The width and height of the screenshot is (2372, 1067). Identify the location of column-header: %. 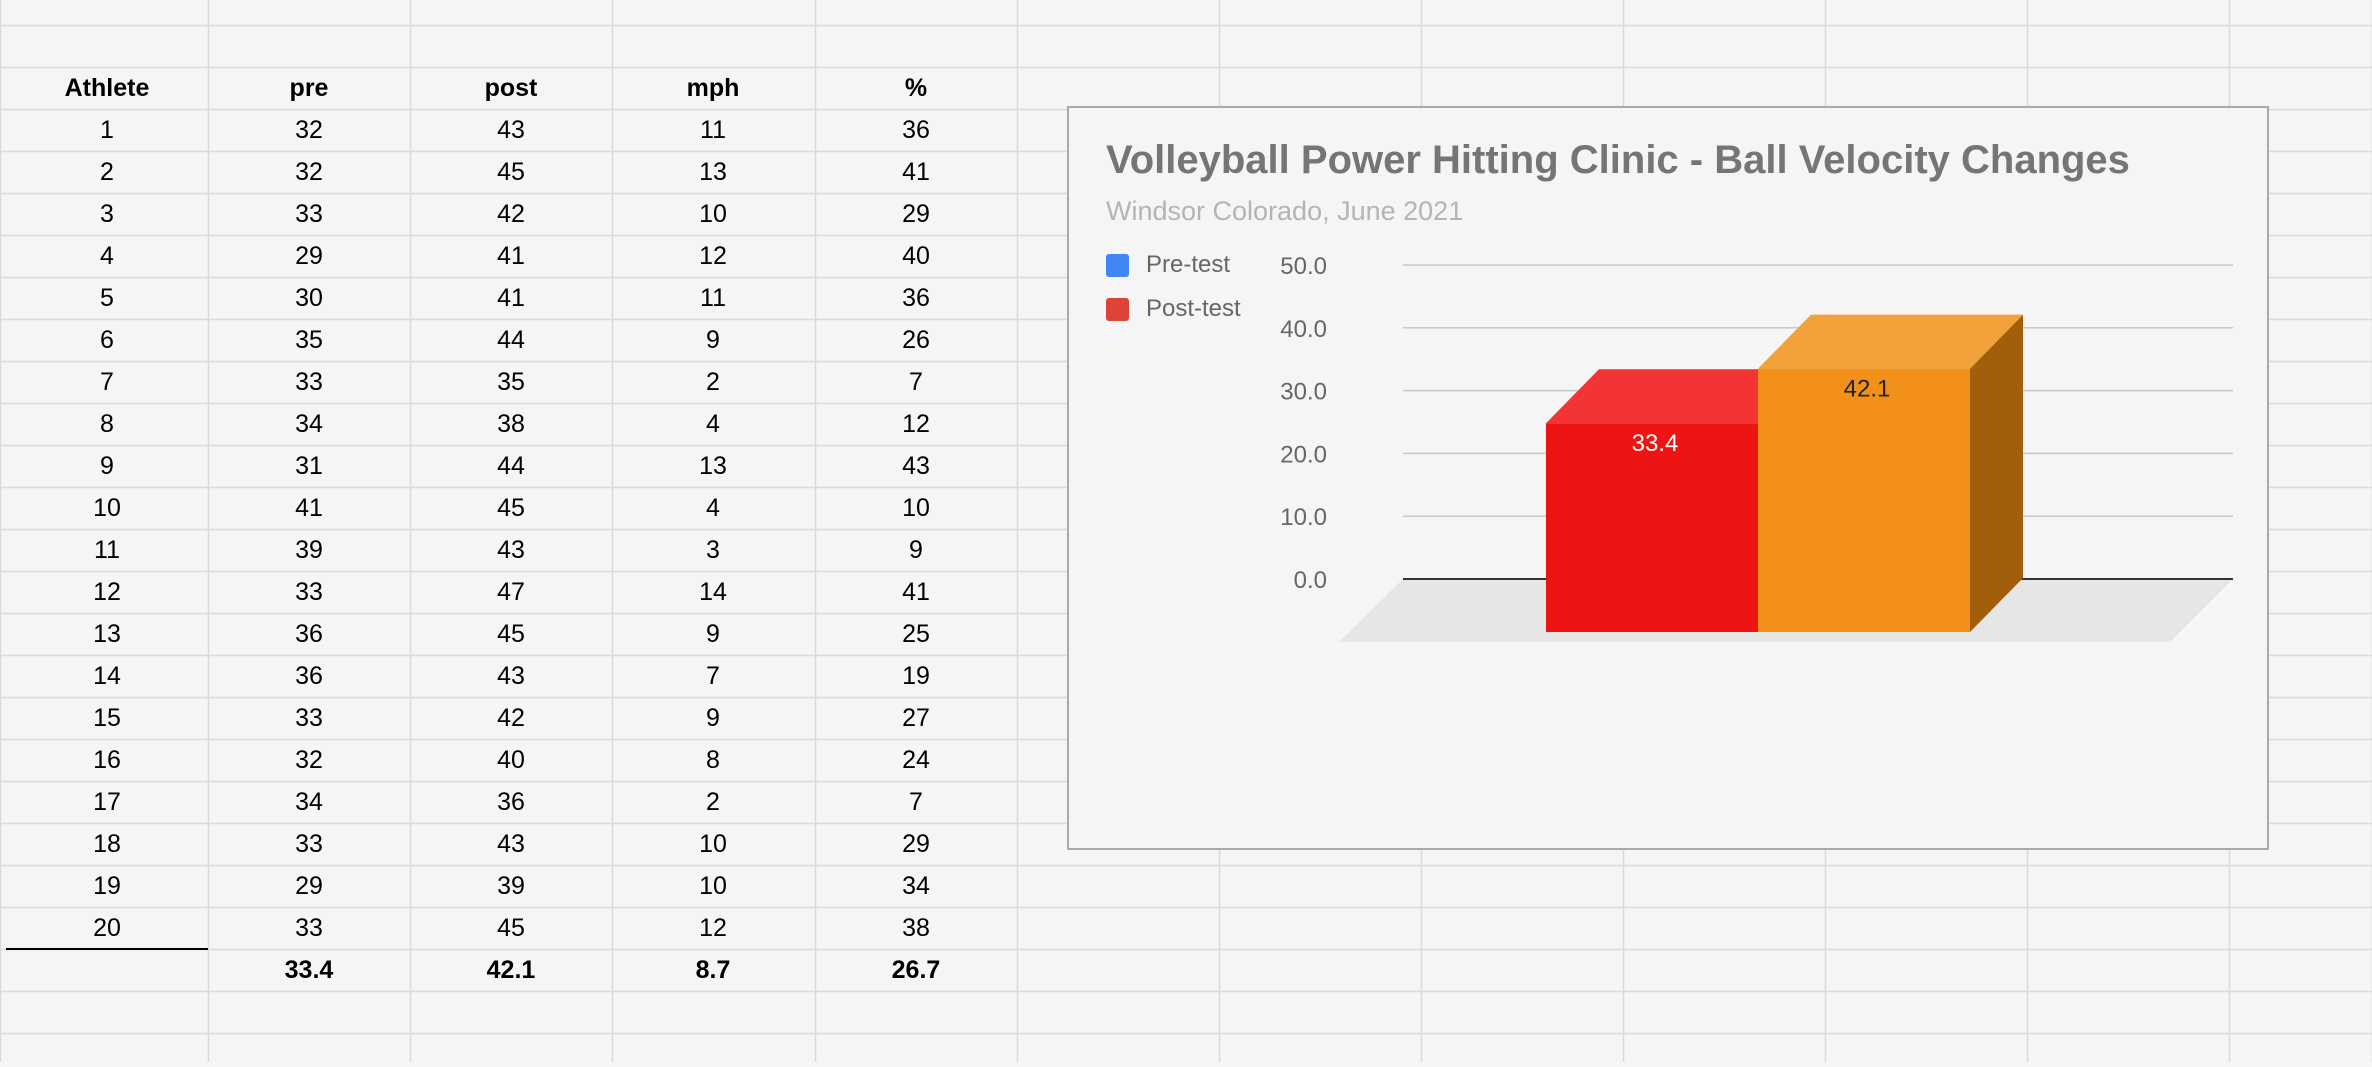
(916, 87).